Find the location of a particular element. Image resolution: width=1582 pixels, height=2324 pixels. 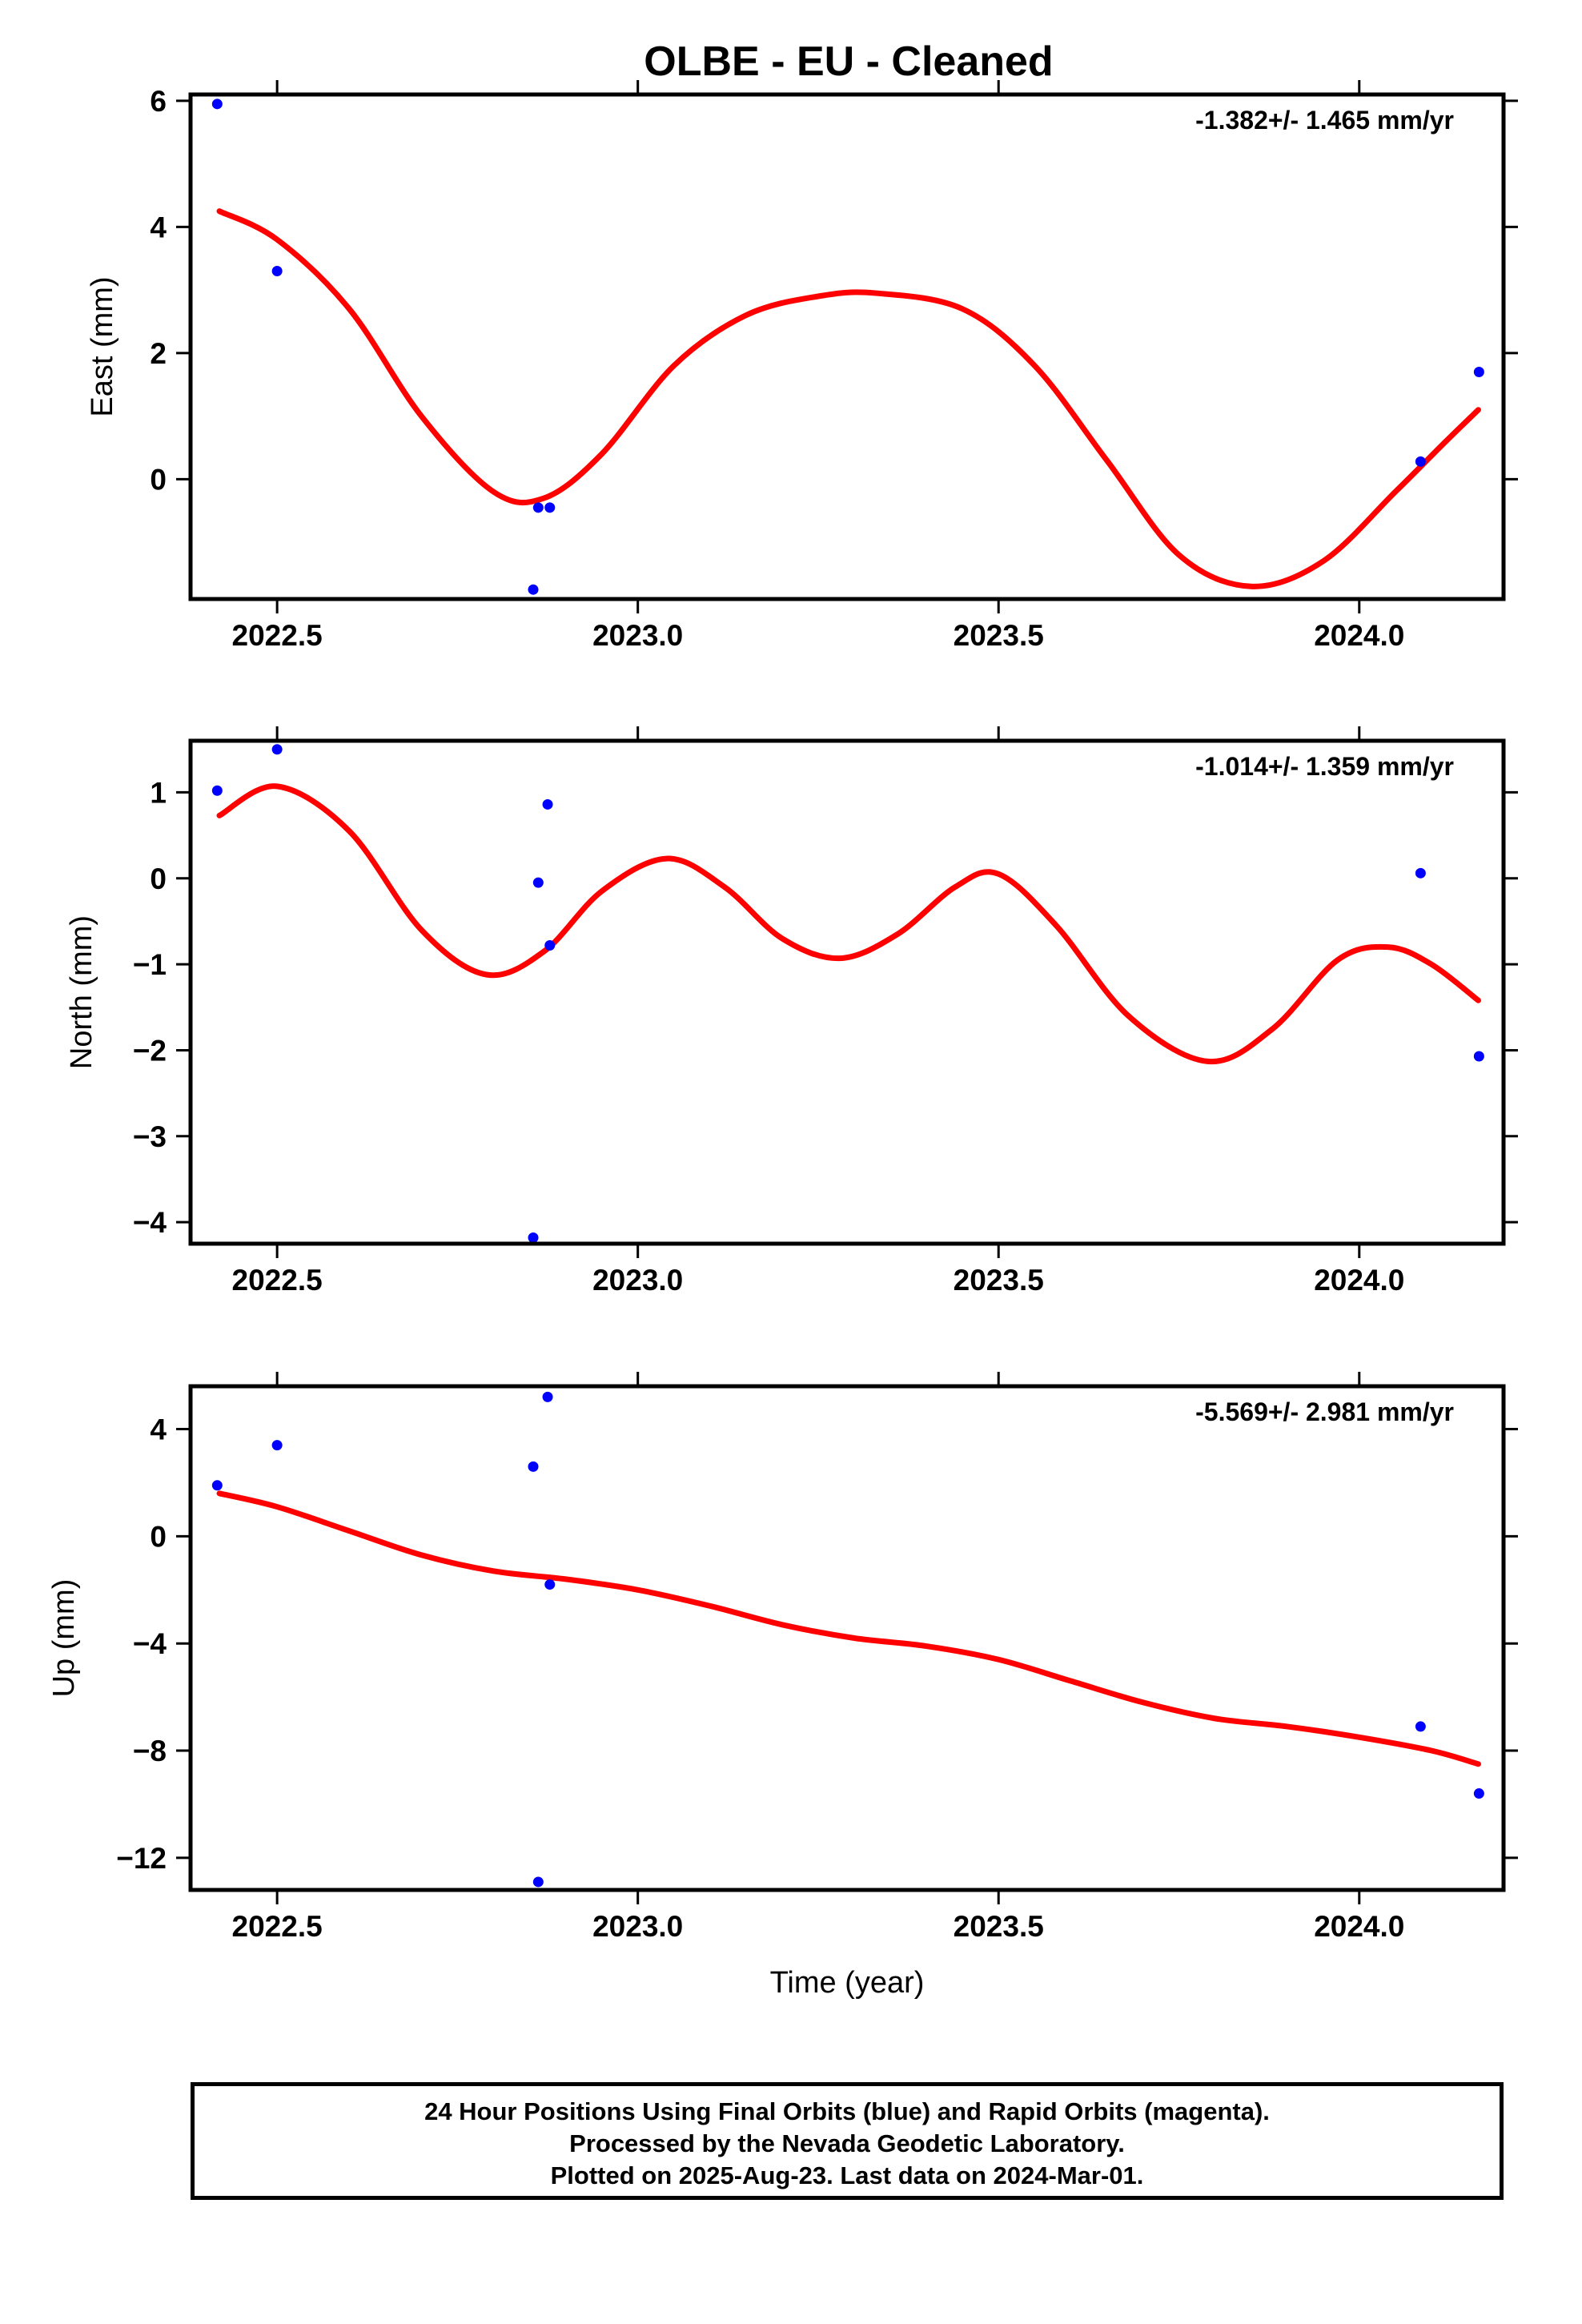

x-axis-label: Time (year) is located at coordinates (847, 1983).